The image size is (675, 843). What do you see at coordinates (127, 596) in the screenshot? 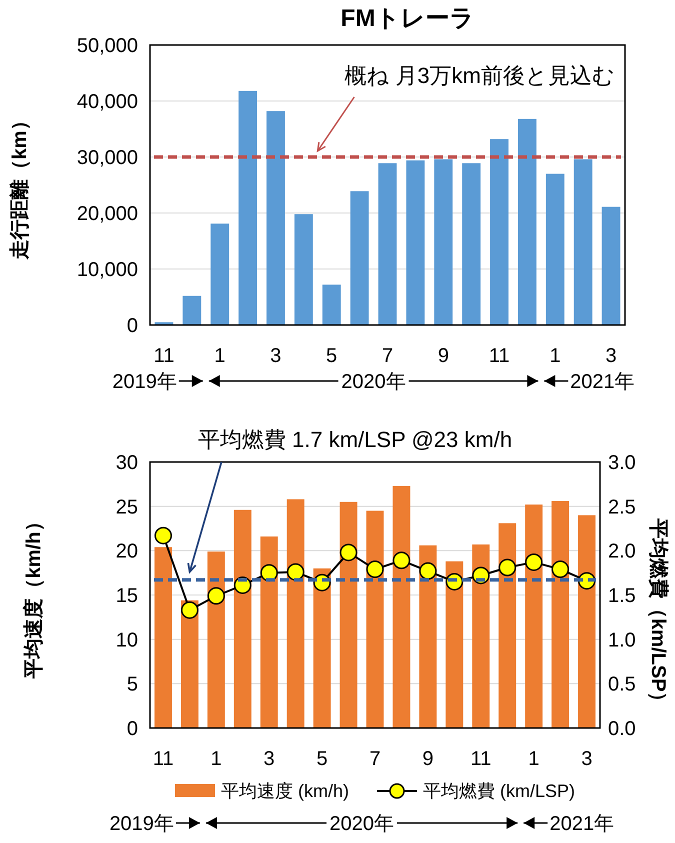
I see `y-tick-label: 15` at bounding box center [127, 596].